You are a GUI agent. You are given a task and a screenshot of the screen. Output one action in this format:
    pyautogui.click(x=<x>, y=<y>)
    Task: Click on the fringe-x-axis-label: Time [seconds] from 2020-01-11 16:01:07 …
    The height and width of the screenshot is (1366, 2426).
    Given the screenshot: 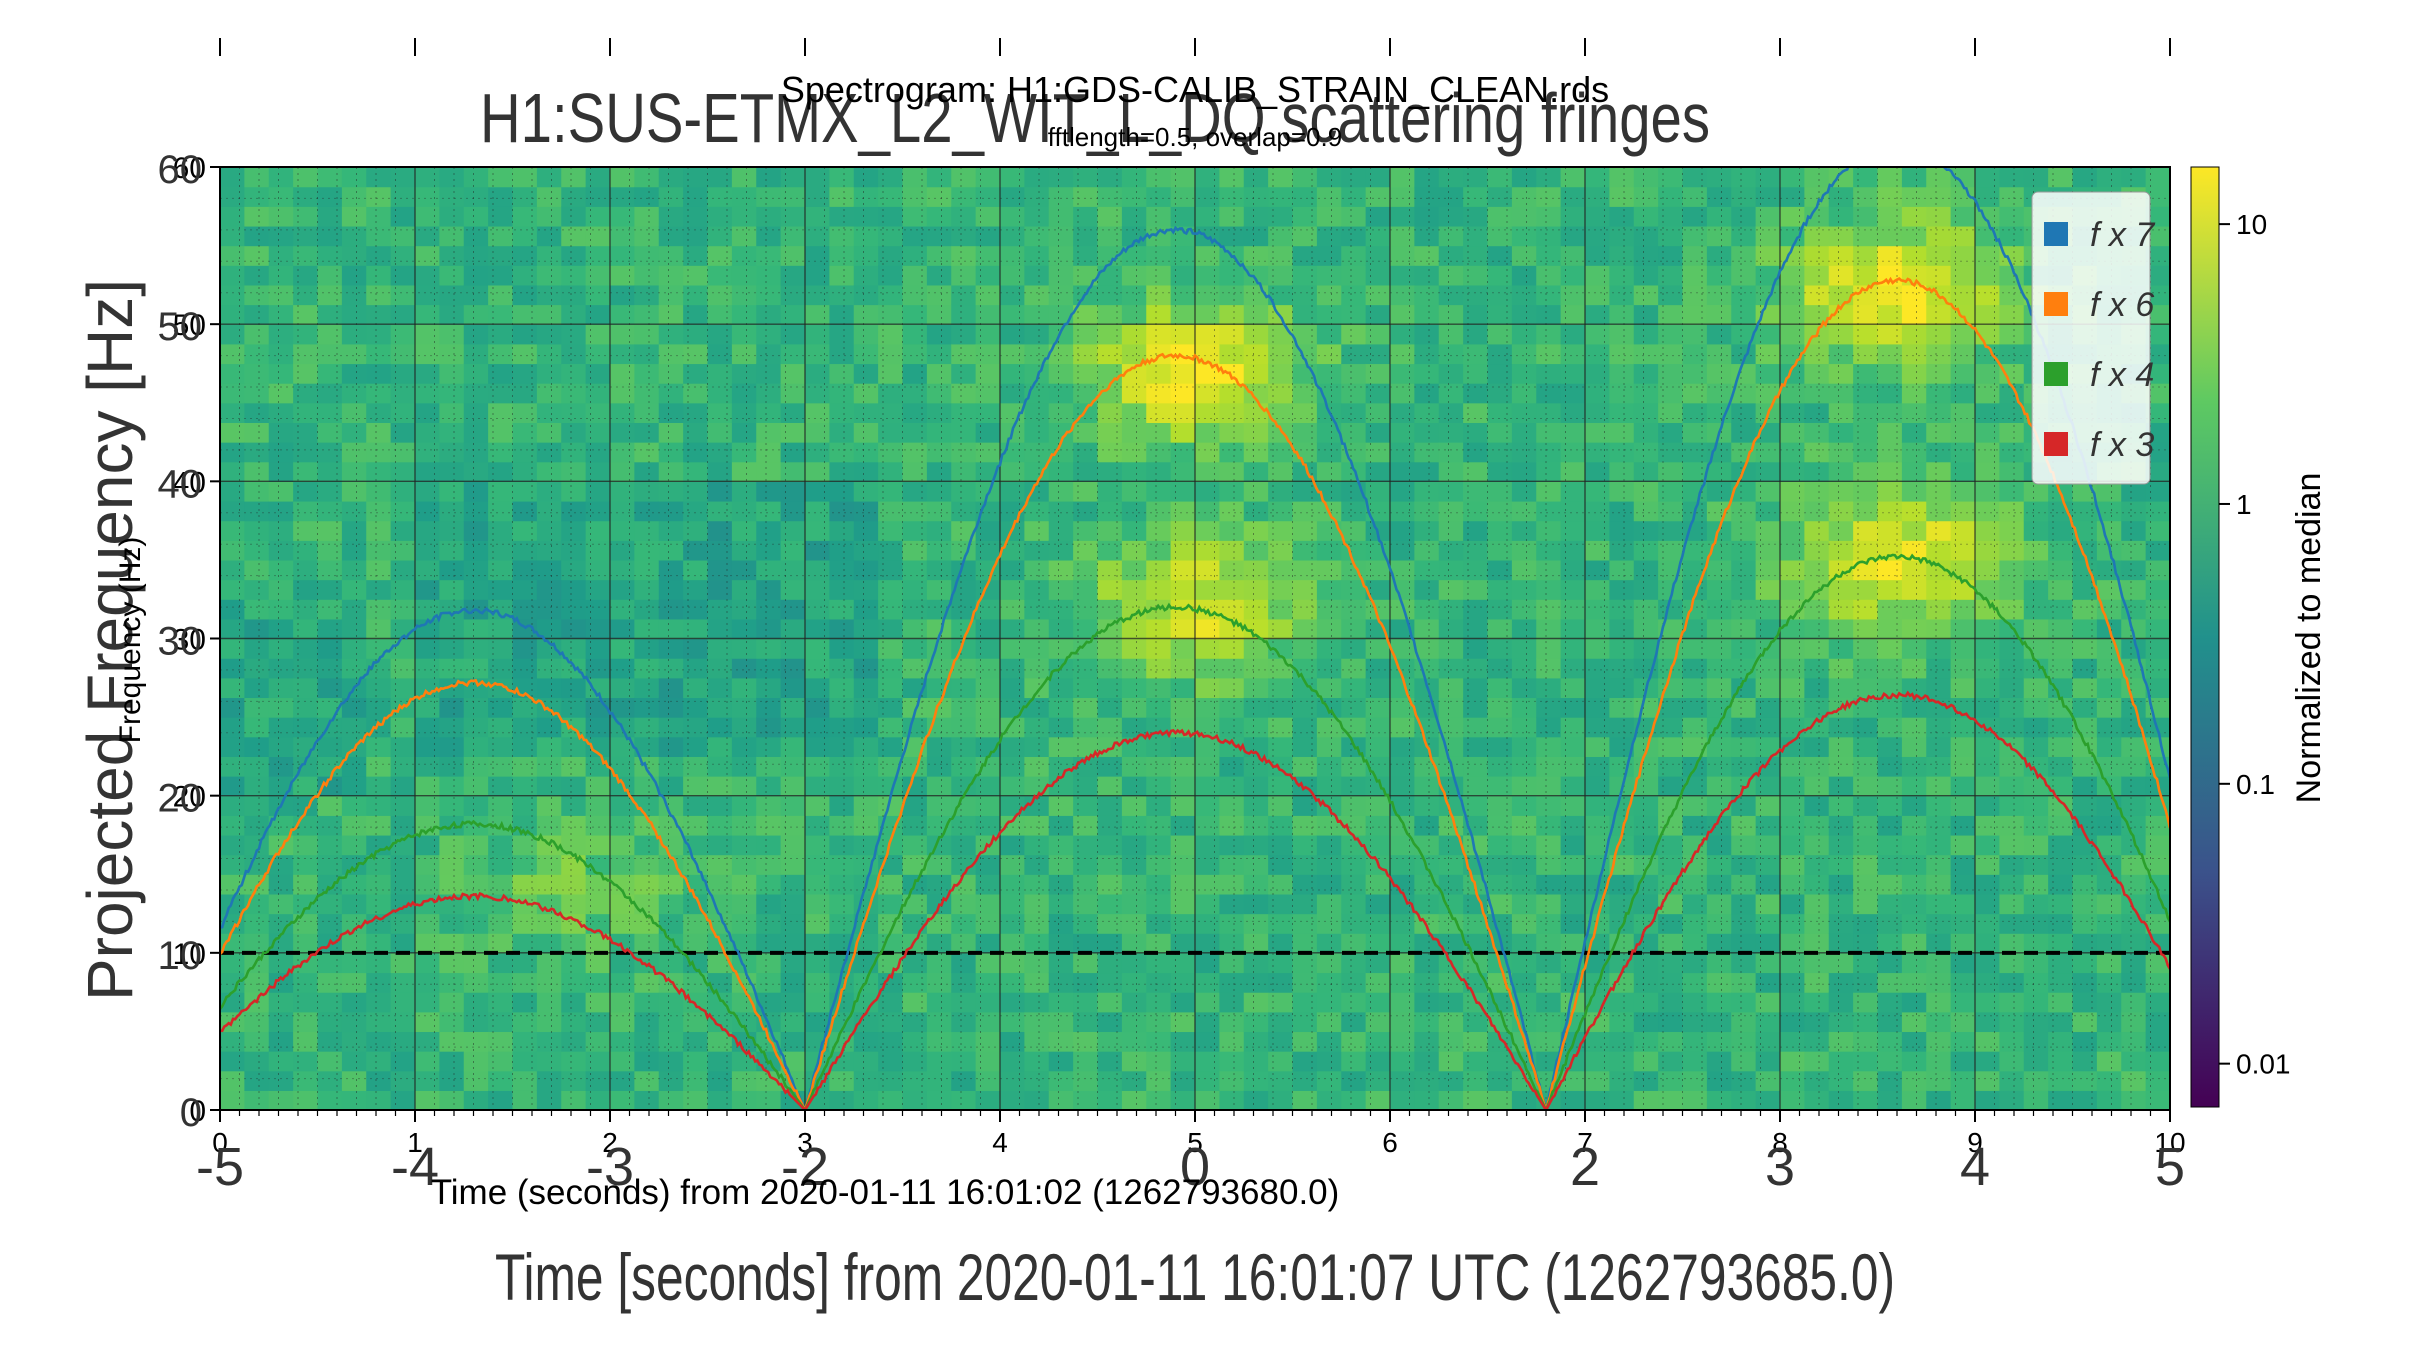 What is the action you would take?
    pyautogui.click(x=1195, y=1277)
    